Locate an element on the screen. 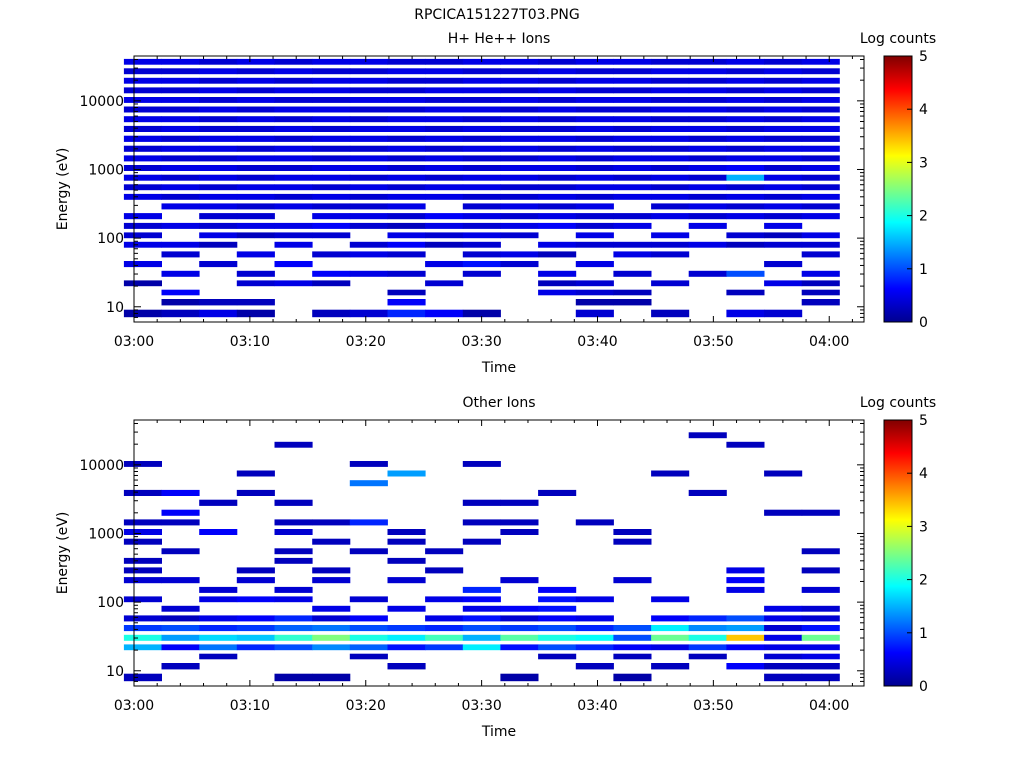  x-axis-label: Time is located at coordinates (498, 368).